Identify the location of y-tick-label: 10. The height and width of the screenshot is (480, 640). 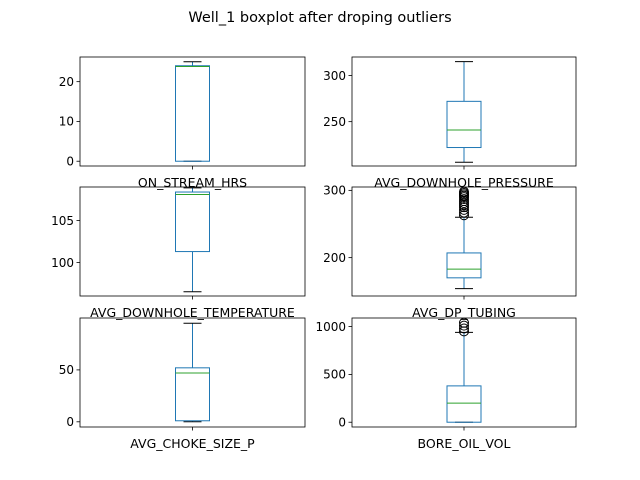
(66, 122).